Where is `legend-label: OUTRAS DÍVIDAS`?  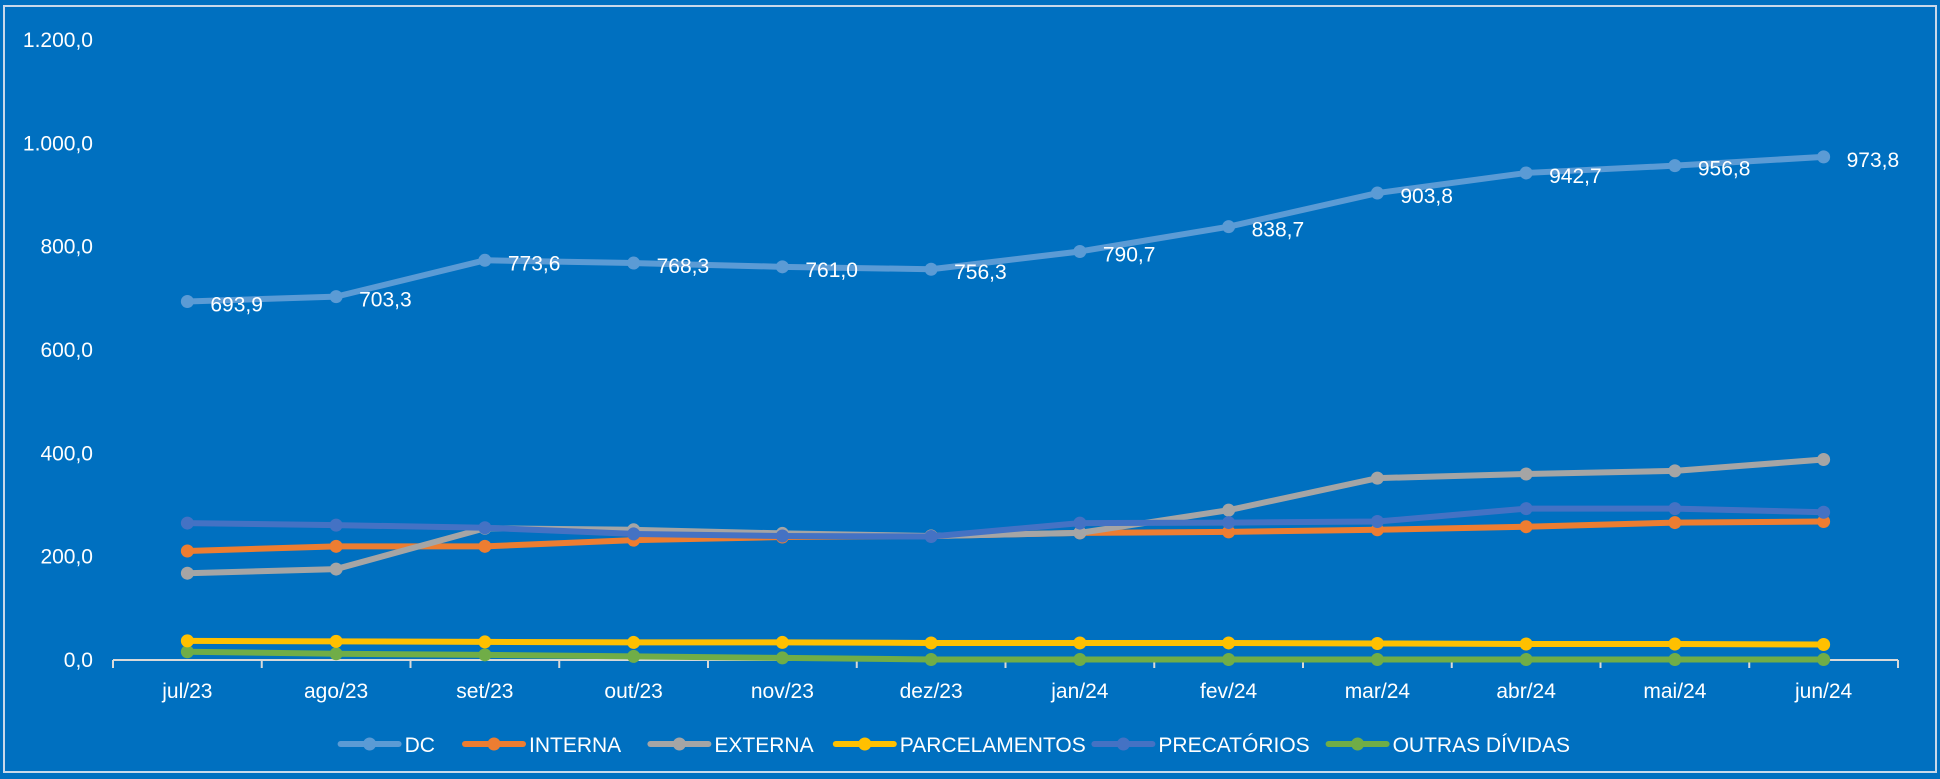
legend-label: OUTRAS DÍVIDAS is located at coordinates (1481, 745).